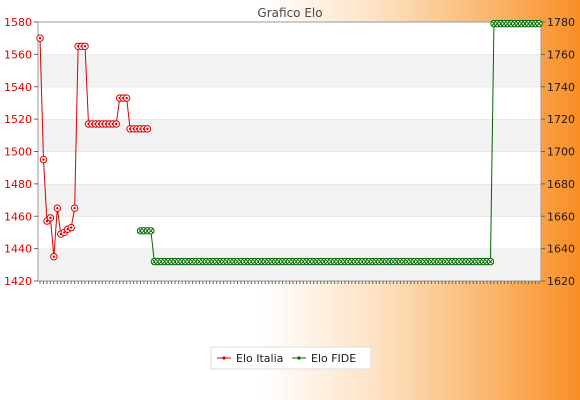 Image resolution: width=580 pixels, height=400 pixels. Describe the element at coordinates (259, 358) in the screenshot. I see `legend-label: Elo Italia` at that location.